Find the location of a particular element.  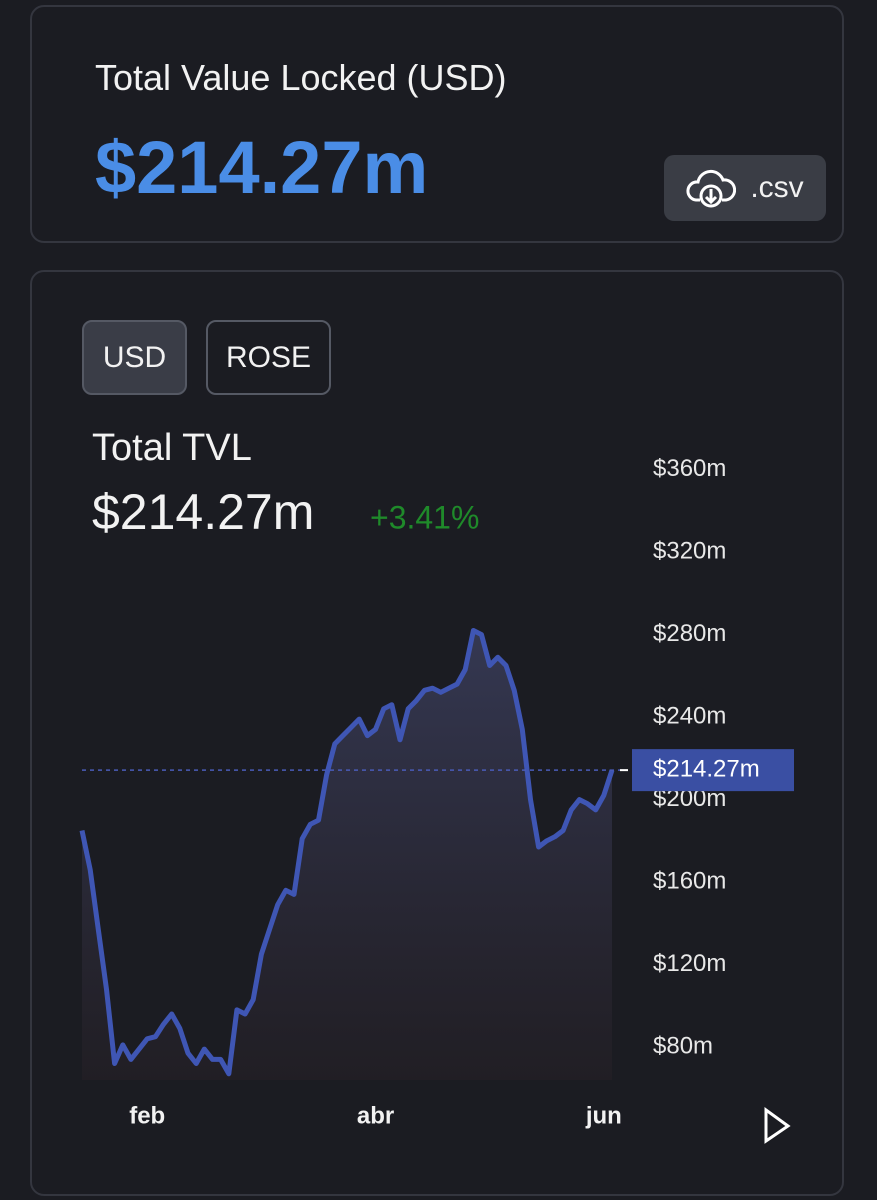

current-value: $214.27m is located at coordinates (203, 512).